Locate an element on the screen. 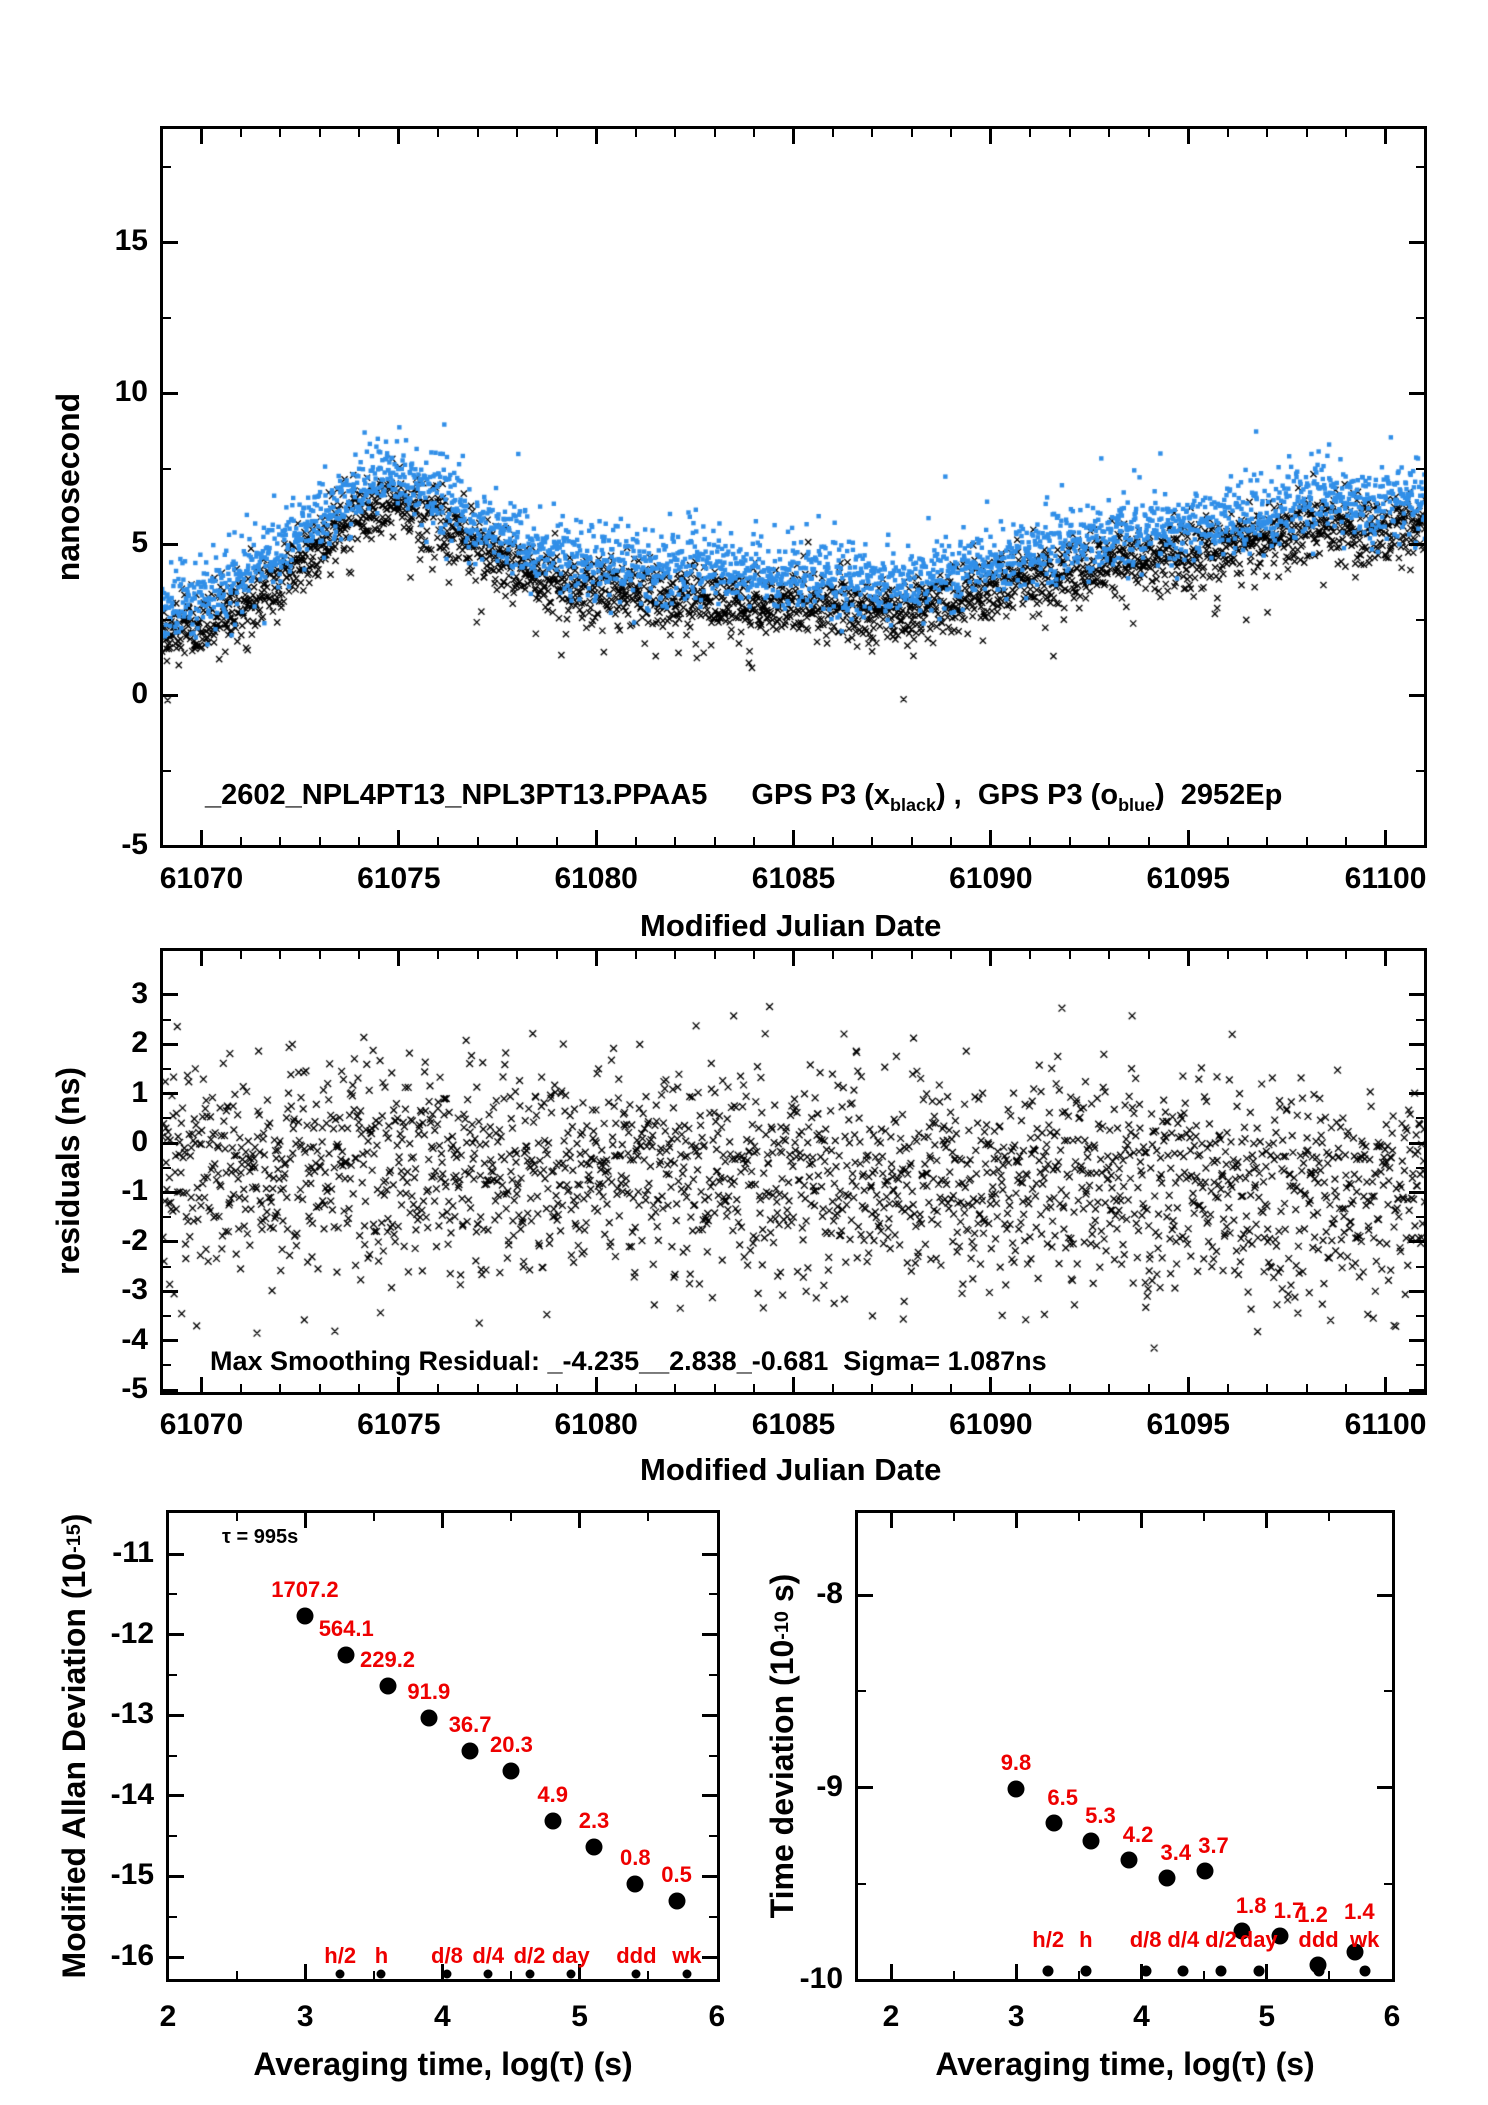 The width and height of the screenshot is (1488, 2105). phase-xlabel: Modified Julian Date is located at coordinates (791, 925).